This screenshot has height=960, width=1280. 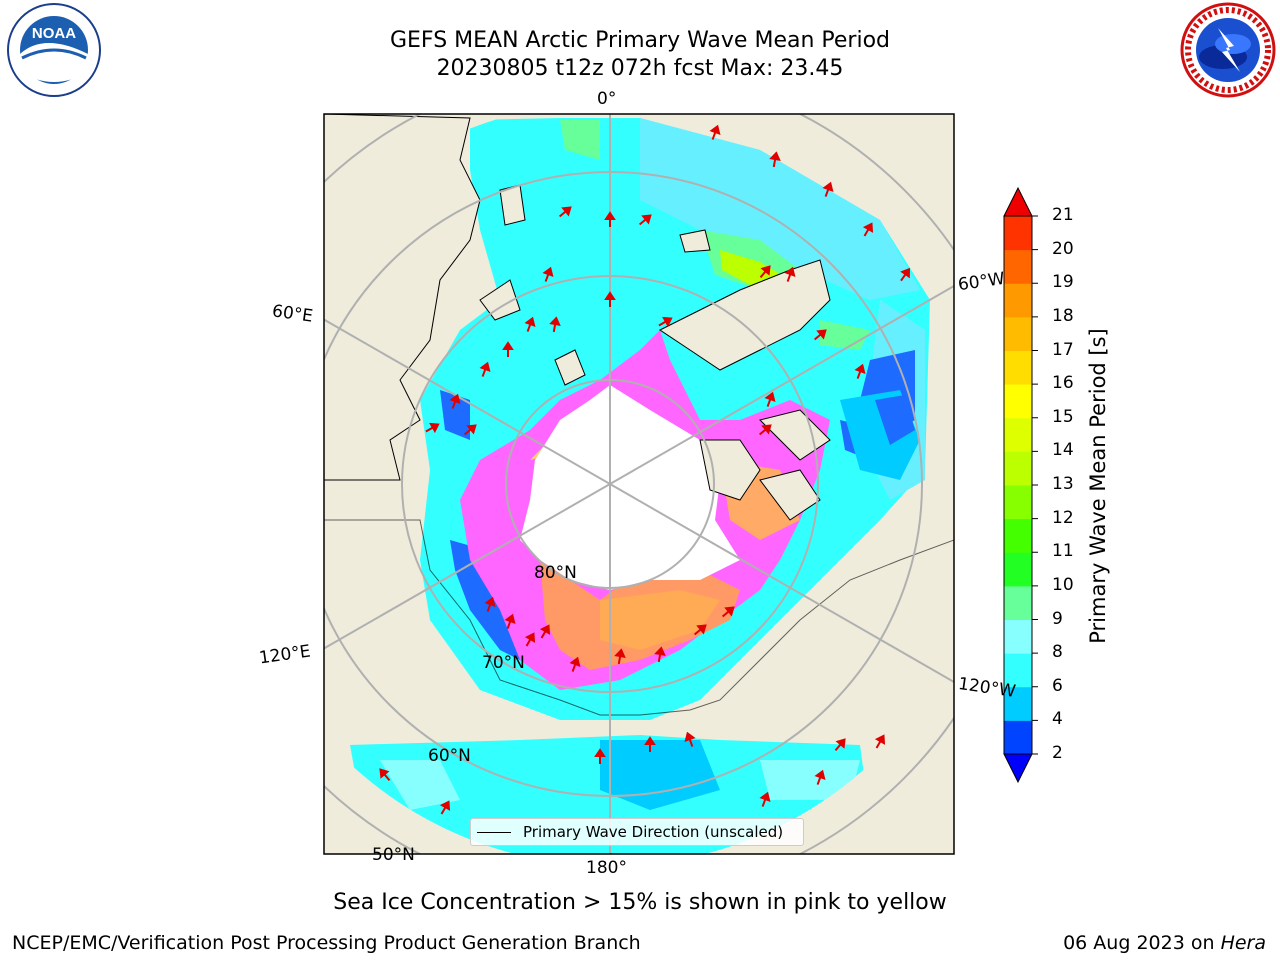 I want to click on lat-label-70n: 70°N, so click(x=503, y=663).